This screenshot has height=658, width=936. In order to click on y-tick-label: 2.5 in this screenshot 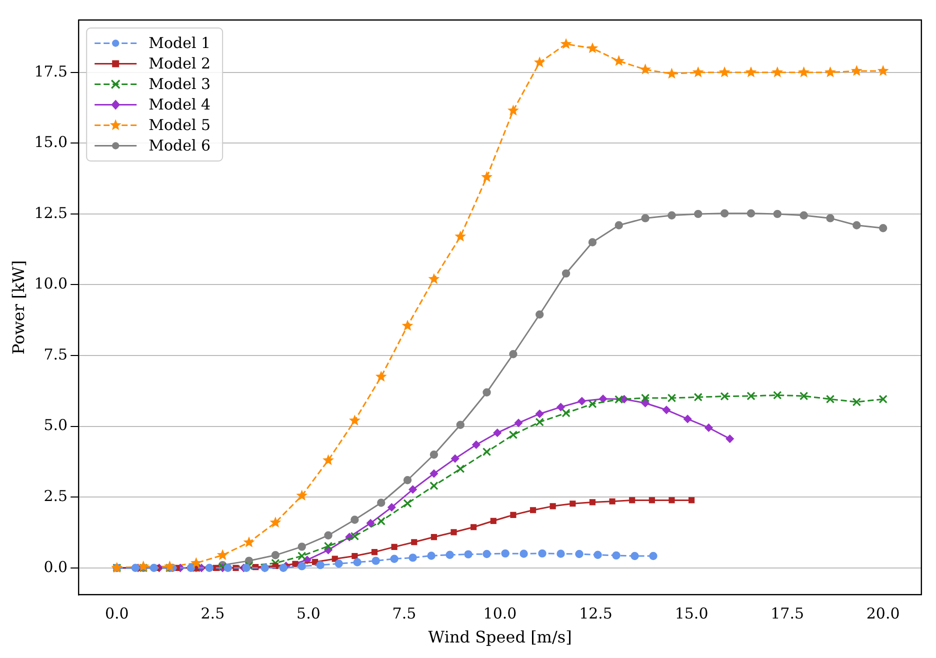, I will do `click(56, 496)`.